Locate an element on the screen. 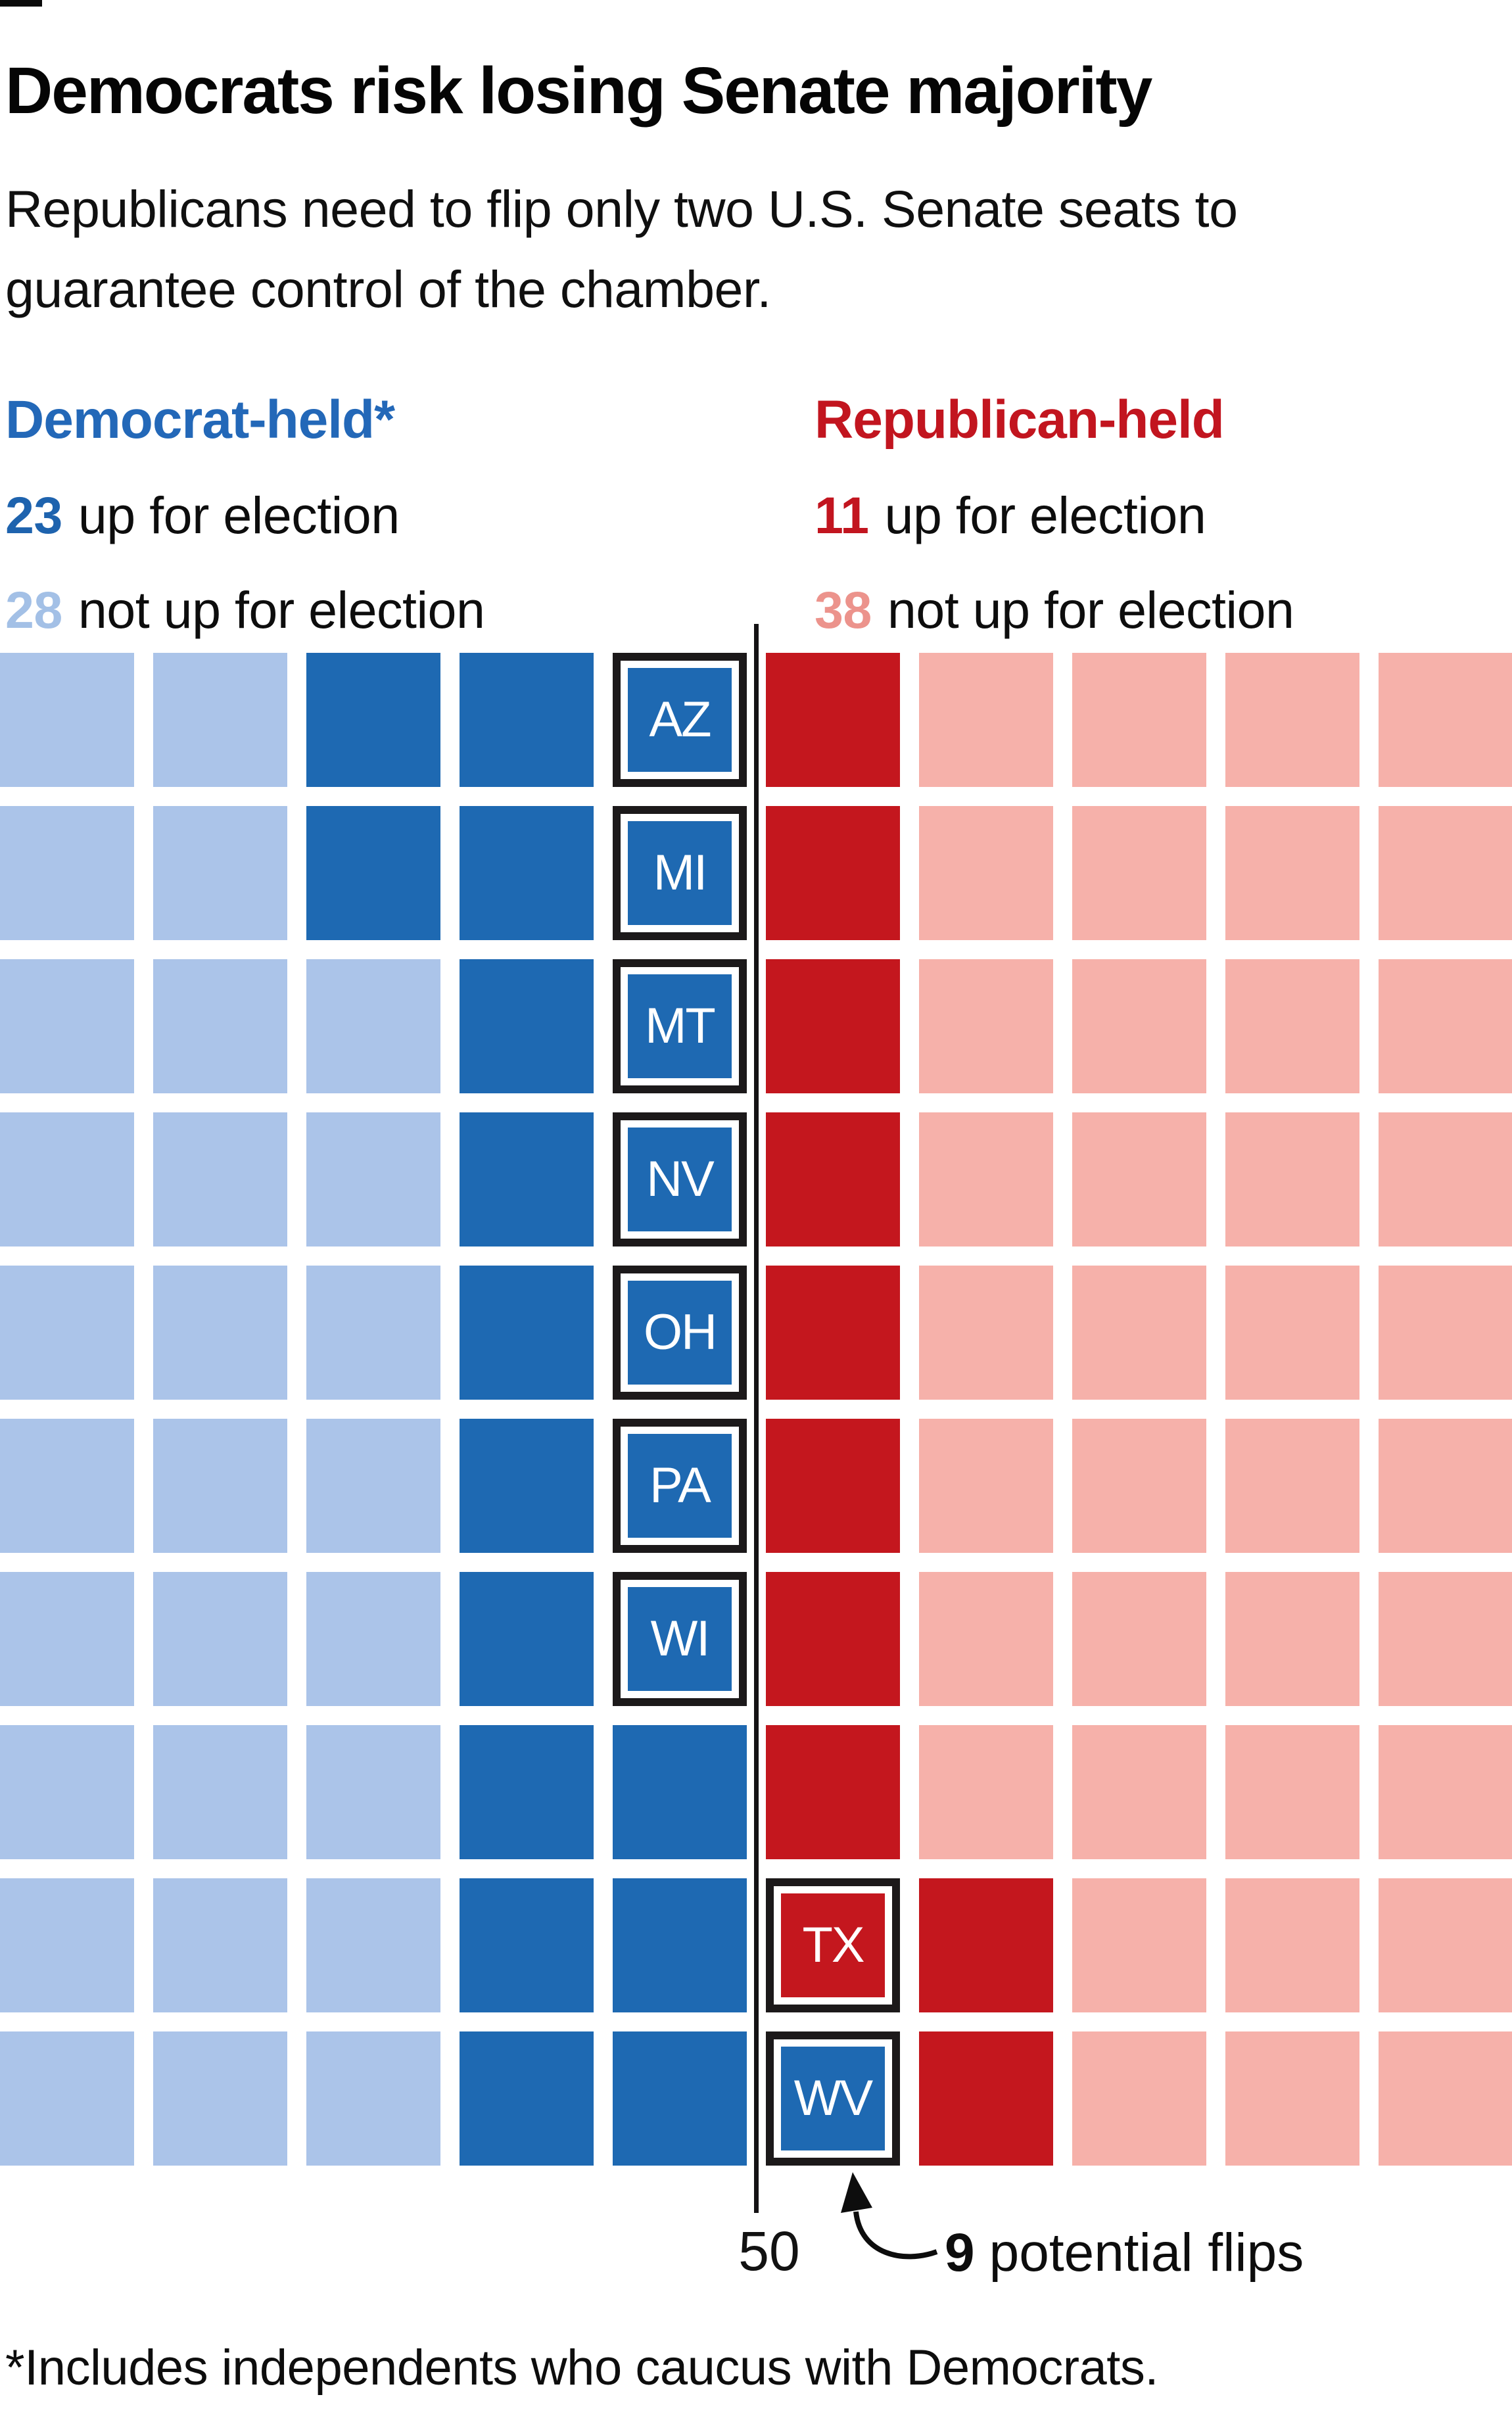 This screenshot has width=1512, height=2422. seat-state-label: MT is located at coordinates (681, 1026).